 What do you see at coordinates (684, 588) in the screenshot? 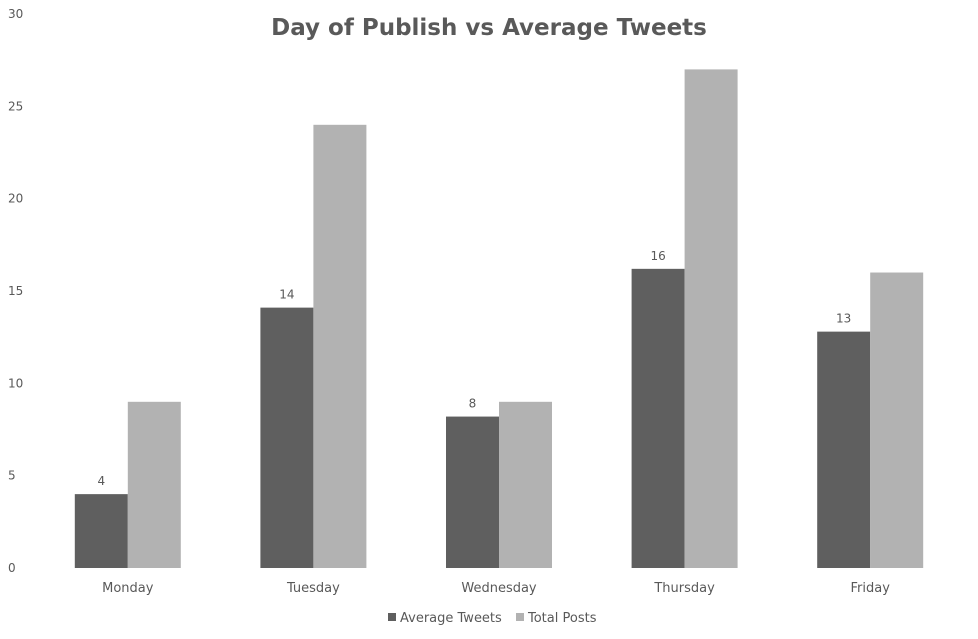
I see `x-tick-label: Thursday` at bounding box center [684, 588].